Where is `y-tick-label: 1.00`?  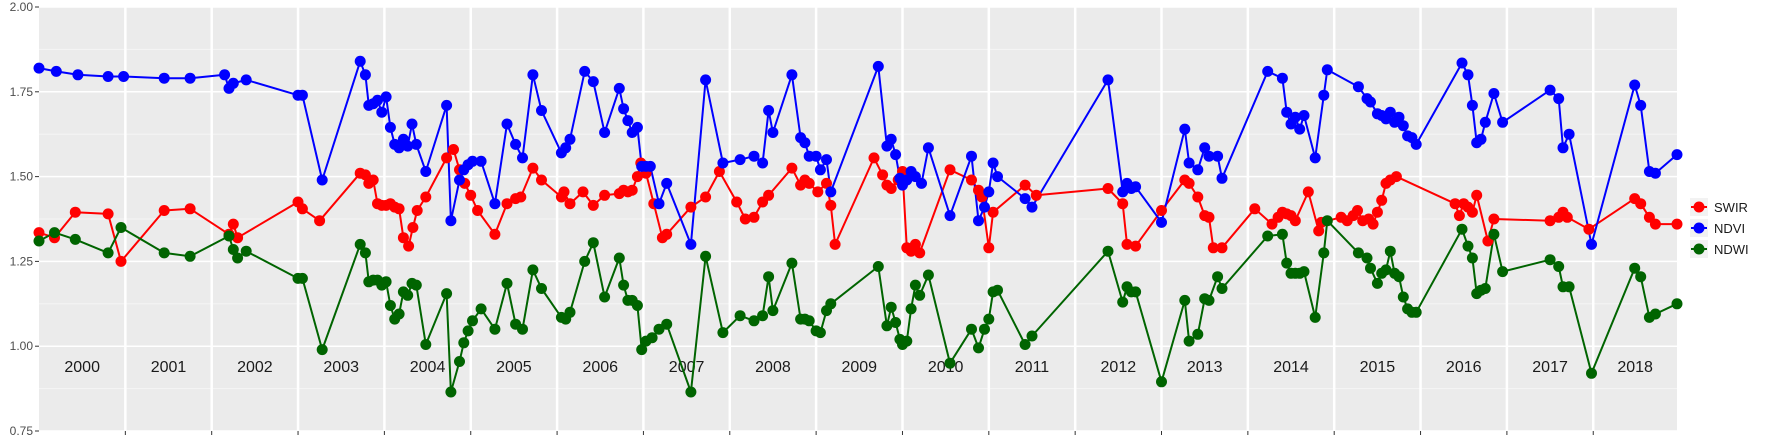 y-tick-label: 1.00 is located at coordinates (22, 346).